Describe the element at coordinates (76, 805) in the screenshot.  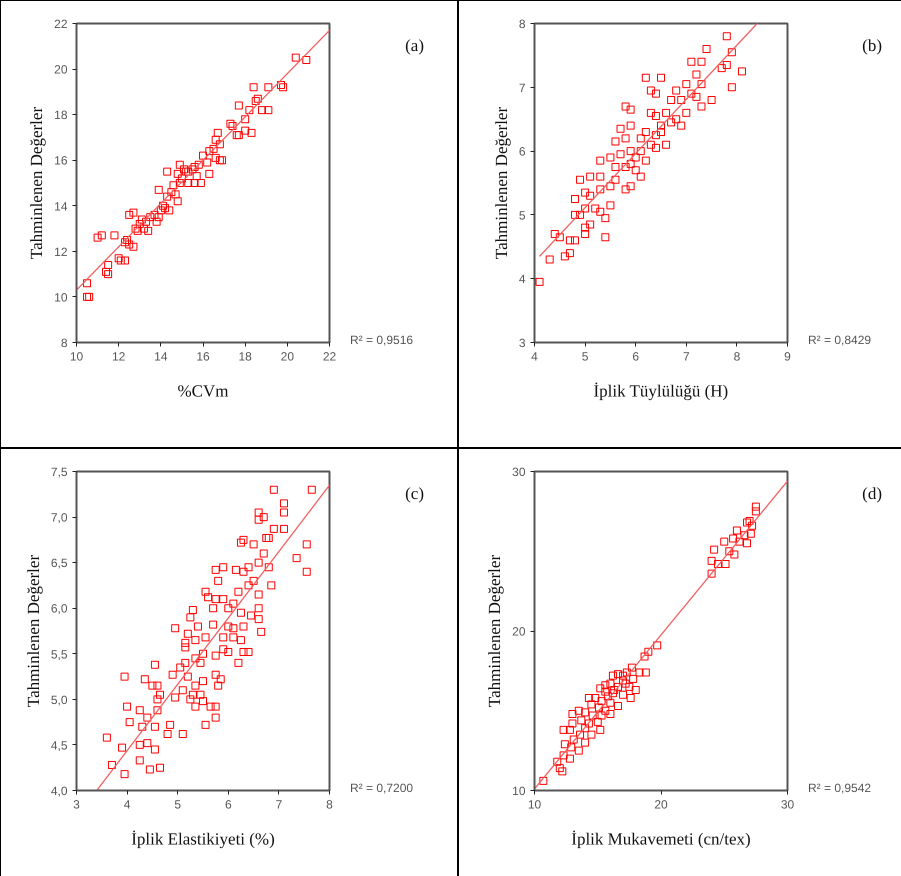
I see `x-tick-label: 3` at that location.